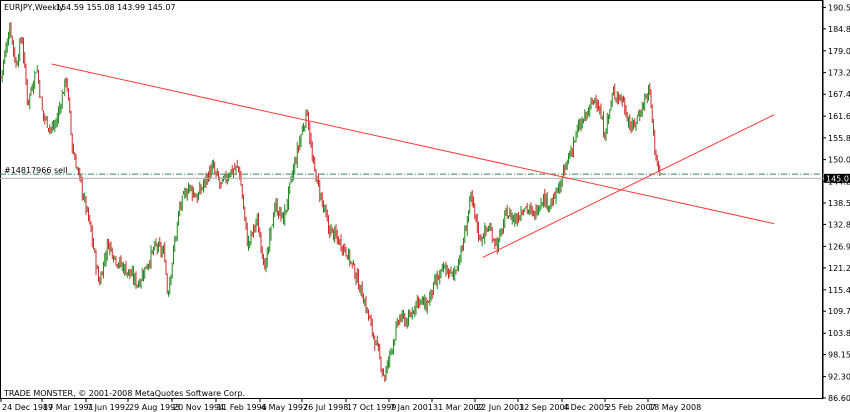 The width and height of the screenshot is (850, 412). What do you see at coordinates (154, 407) in the screenshot?
I see `x-tick-label: 29 Aug 1993` at bounding box center [154, 407].